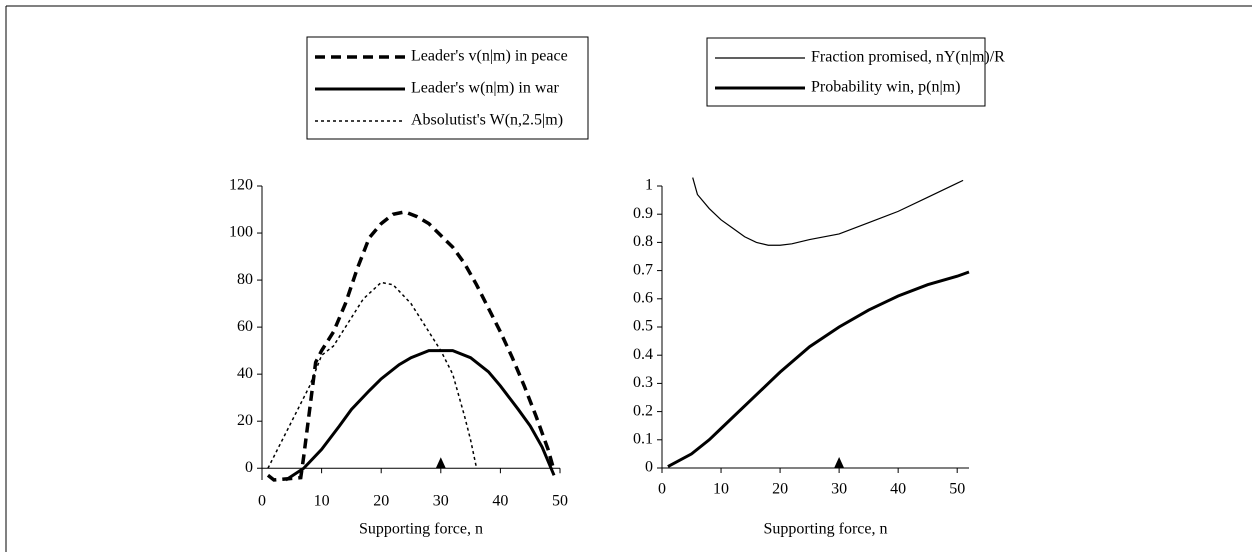 The width and height of the screenshot is (1252, 552). What do you see at coordinates (643, 438) in the screenshot?
I see `y-tick-label: 0.1` at bounding box center [643, 438].